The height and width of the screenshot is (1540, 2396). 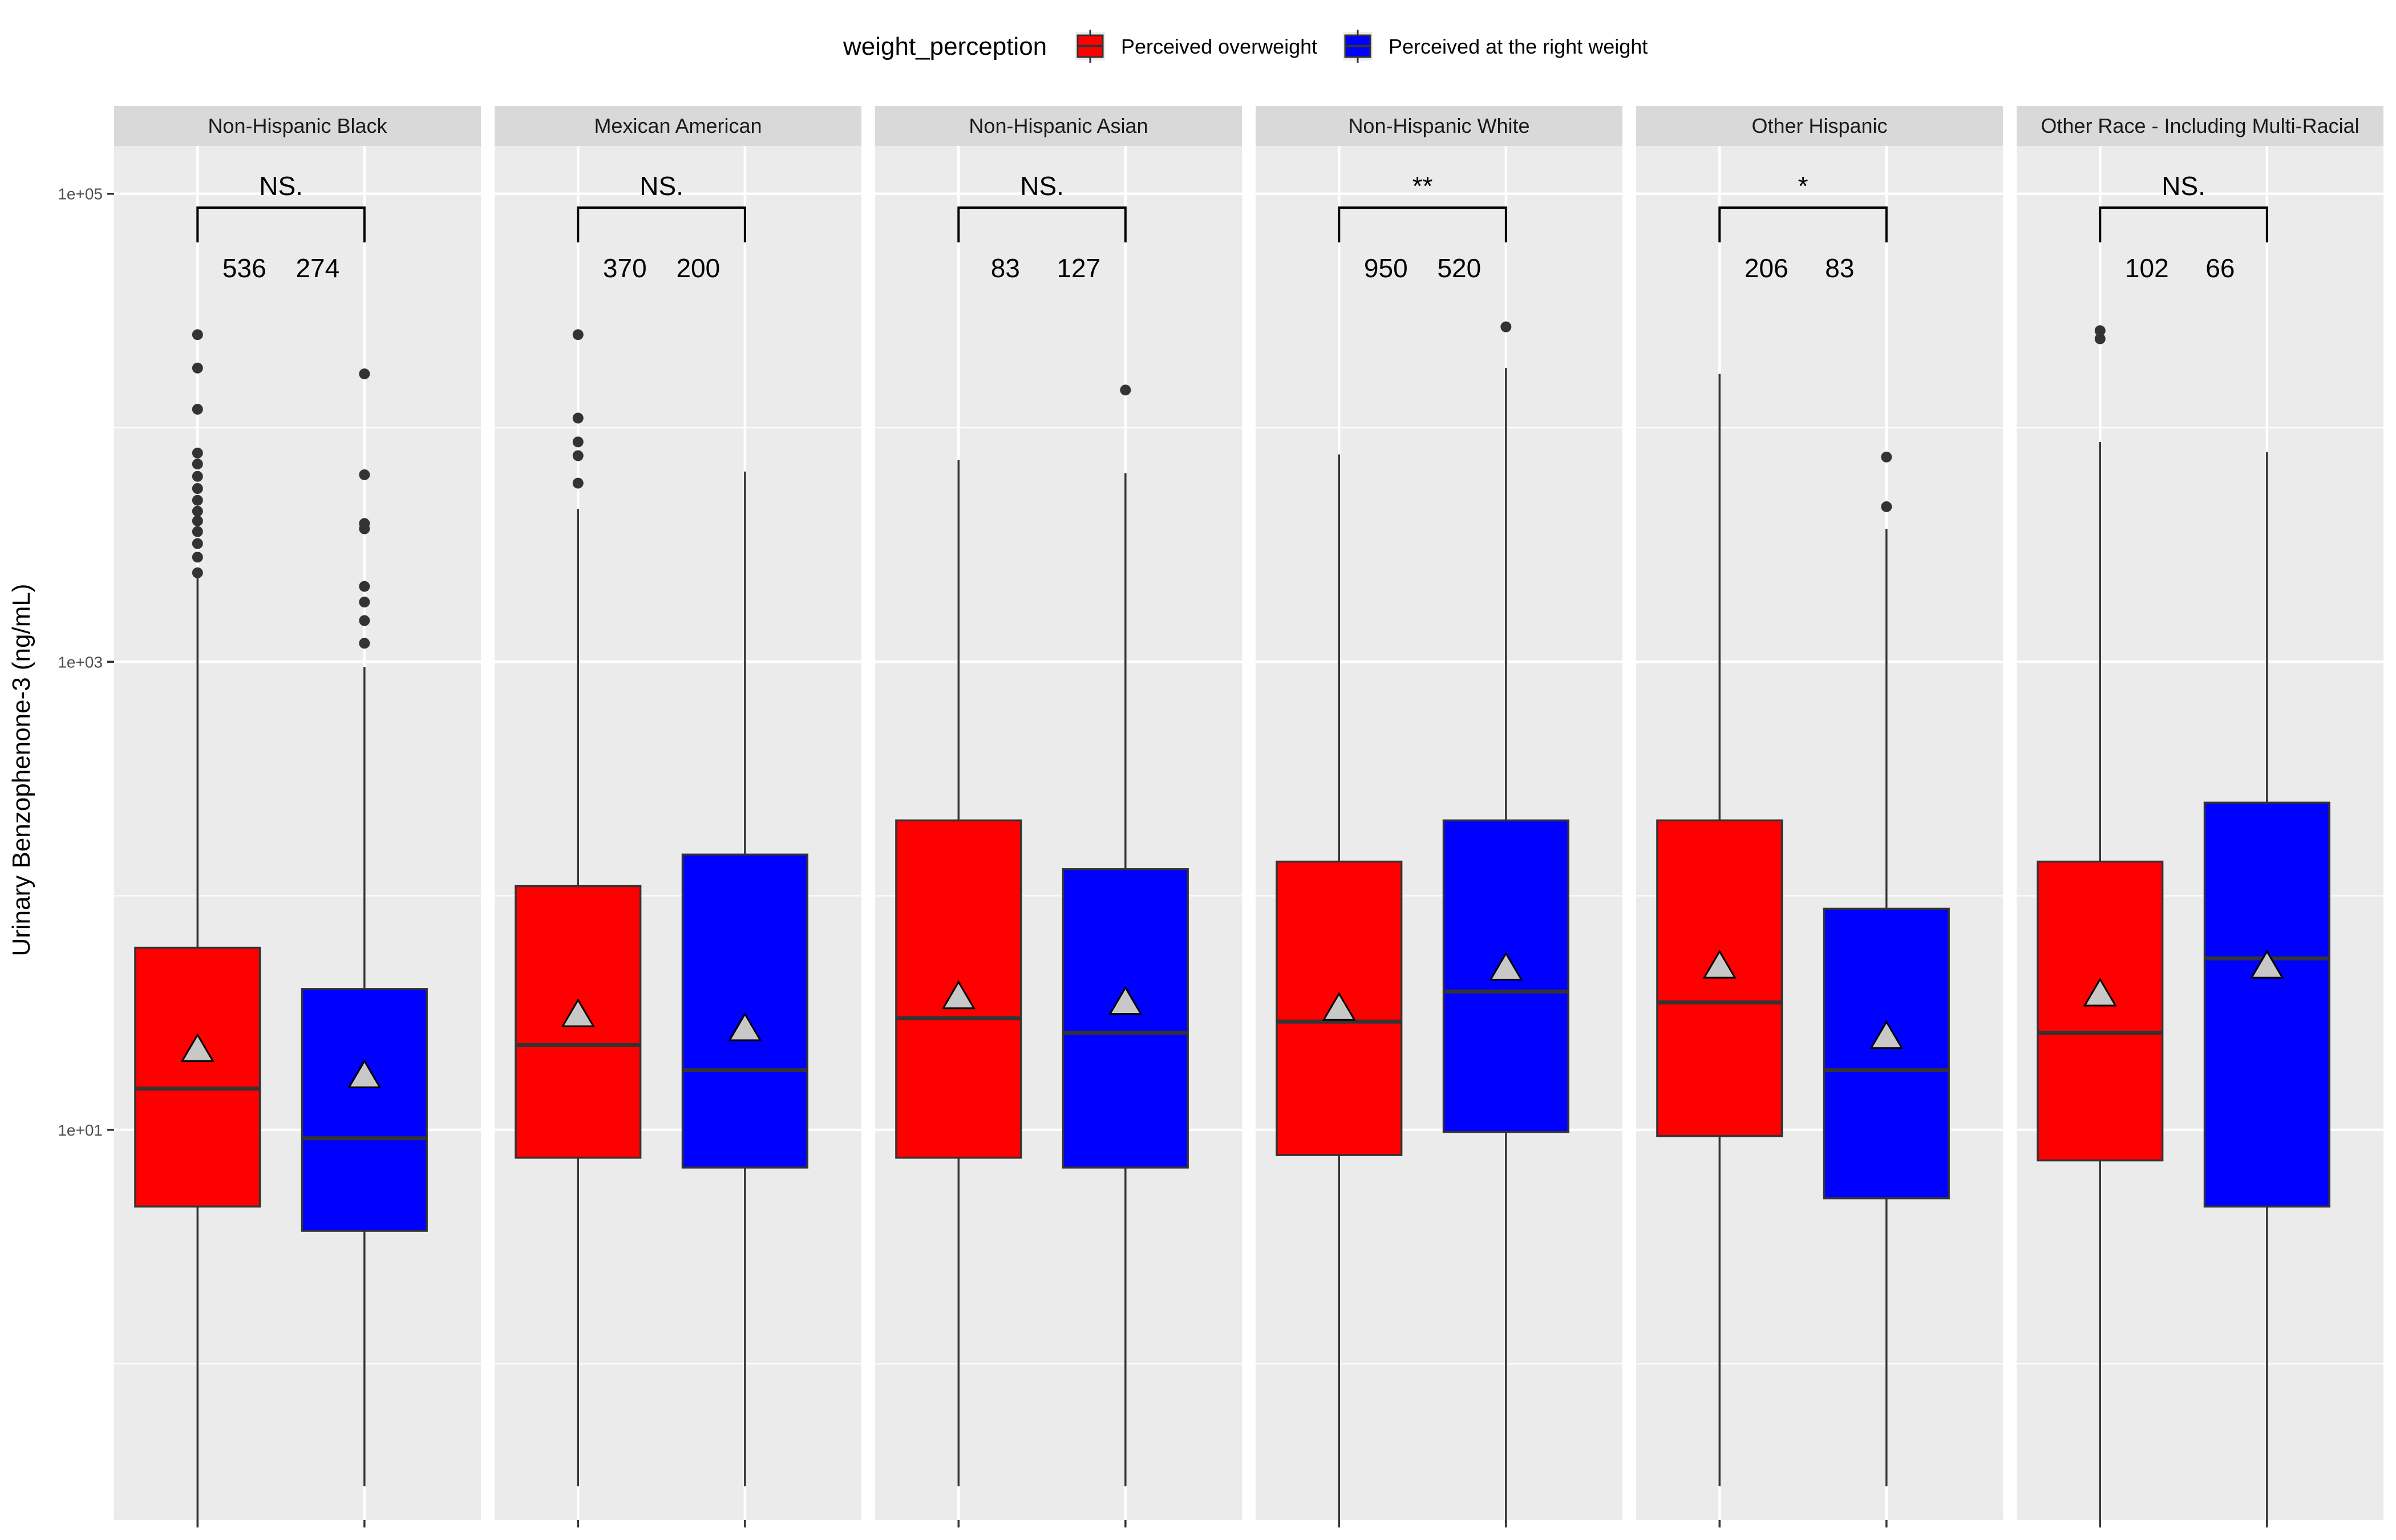 What do you see at coordinates (1518, 46) in the screenshot?
I see `legend-label: Perceived at the right weight` at bounding box center [1518, 46].